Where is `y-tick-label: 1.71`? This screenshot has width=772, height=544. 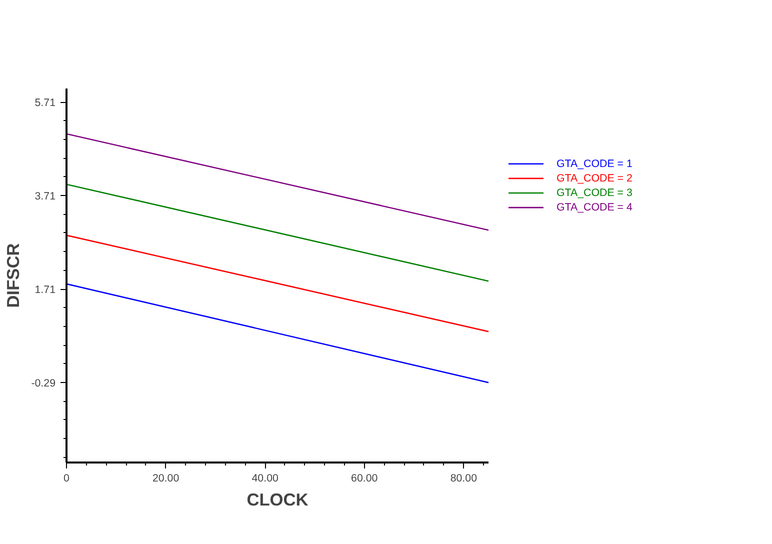
y-tick-label: 1.71 is located at coordinates (45, 290).